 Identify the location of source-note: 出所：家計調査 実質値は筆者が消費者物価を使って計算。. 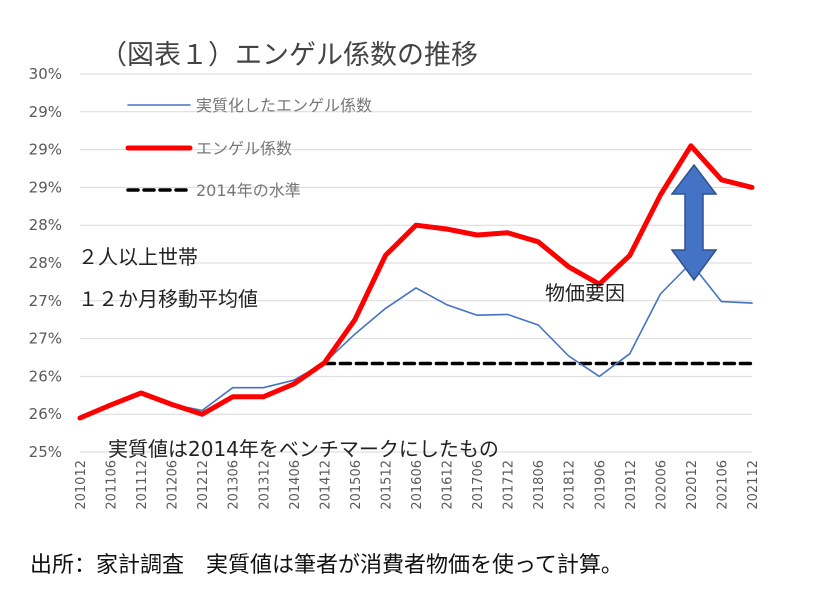
(326, 565).